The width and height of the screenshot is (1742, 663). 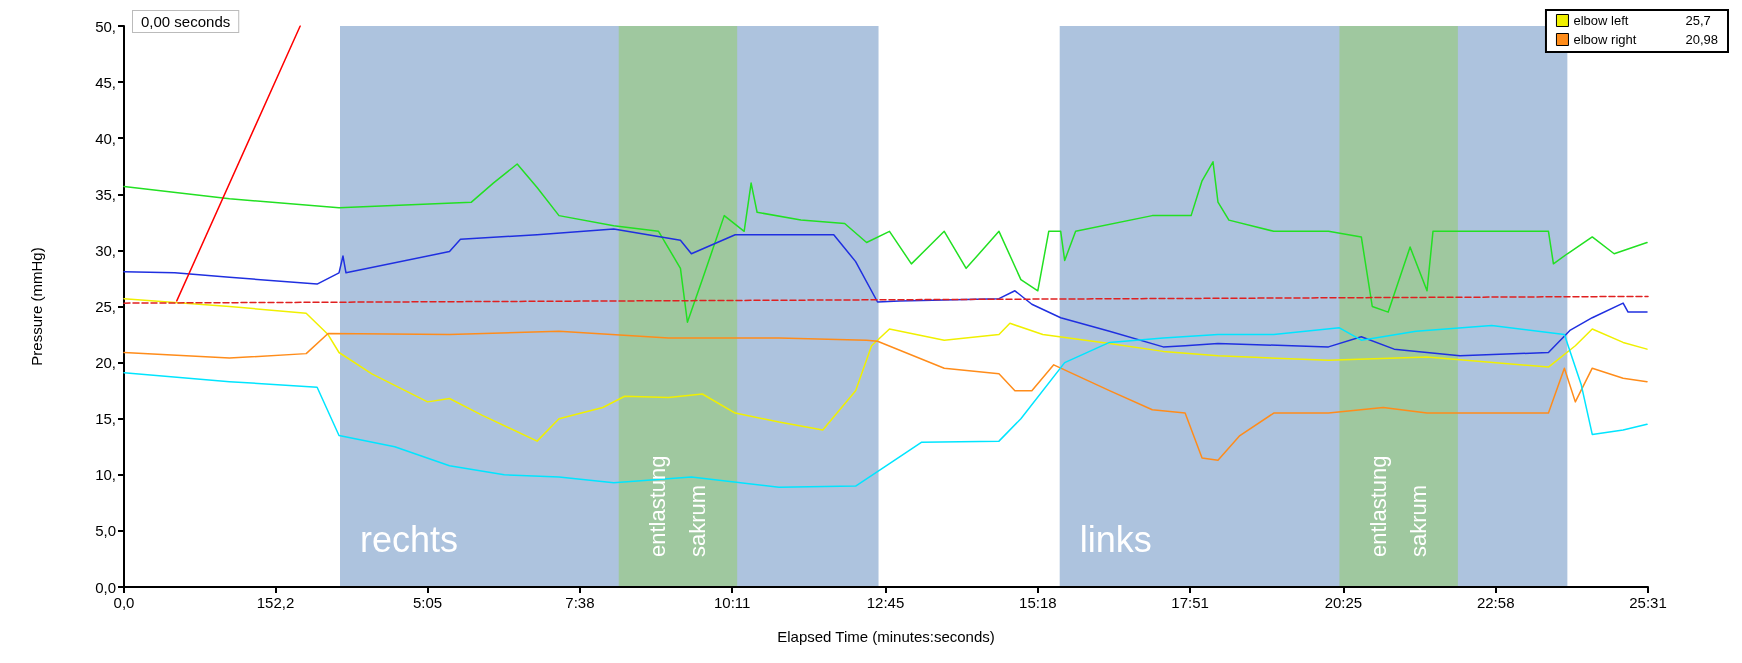 I want to click on y-tick-label: 45,, so click(x=105, y=82).